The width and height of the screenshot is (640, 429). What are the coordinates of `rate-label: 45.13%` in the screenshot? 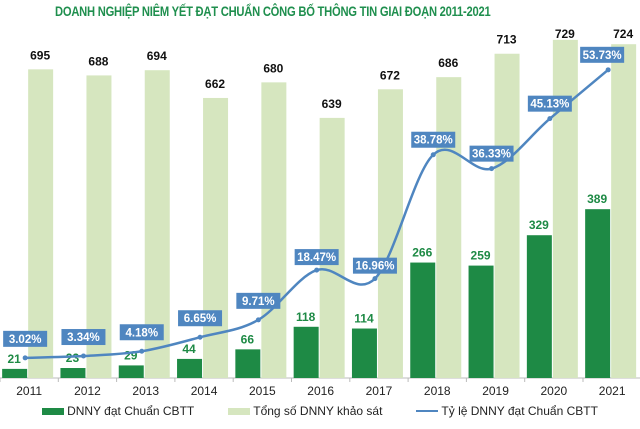 It's located at (549, 105).